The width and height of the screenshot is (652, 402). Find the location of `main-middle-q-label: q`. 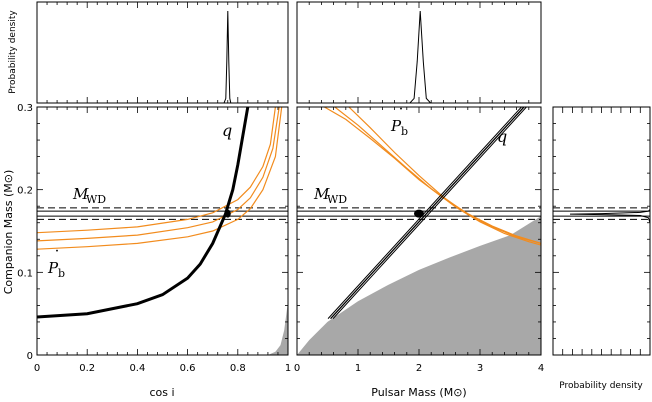

main-middle-q-label: q is located at coordinates (502, 136).